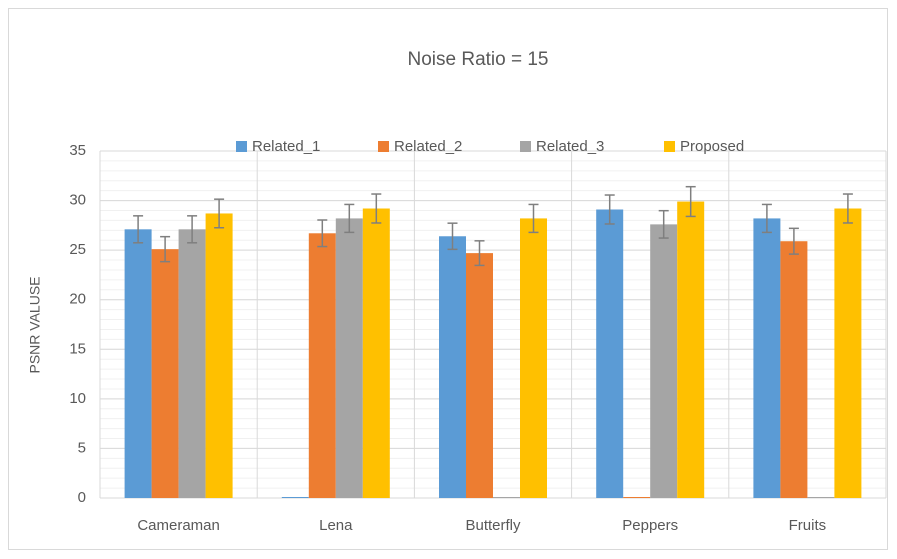 The height and width of the screenshot is (559, 897). What do you see at coordinates (712, 146) in the screenshot?
I see `legend-label: Proposed` at bounding box center [712, 146].